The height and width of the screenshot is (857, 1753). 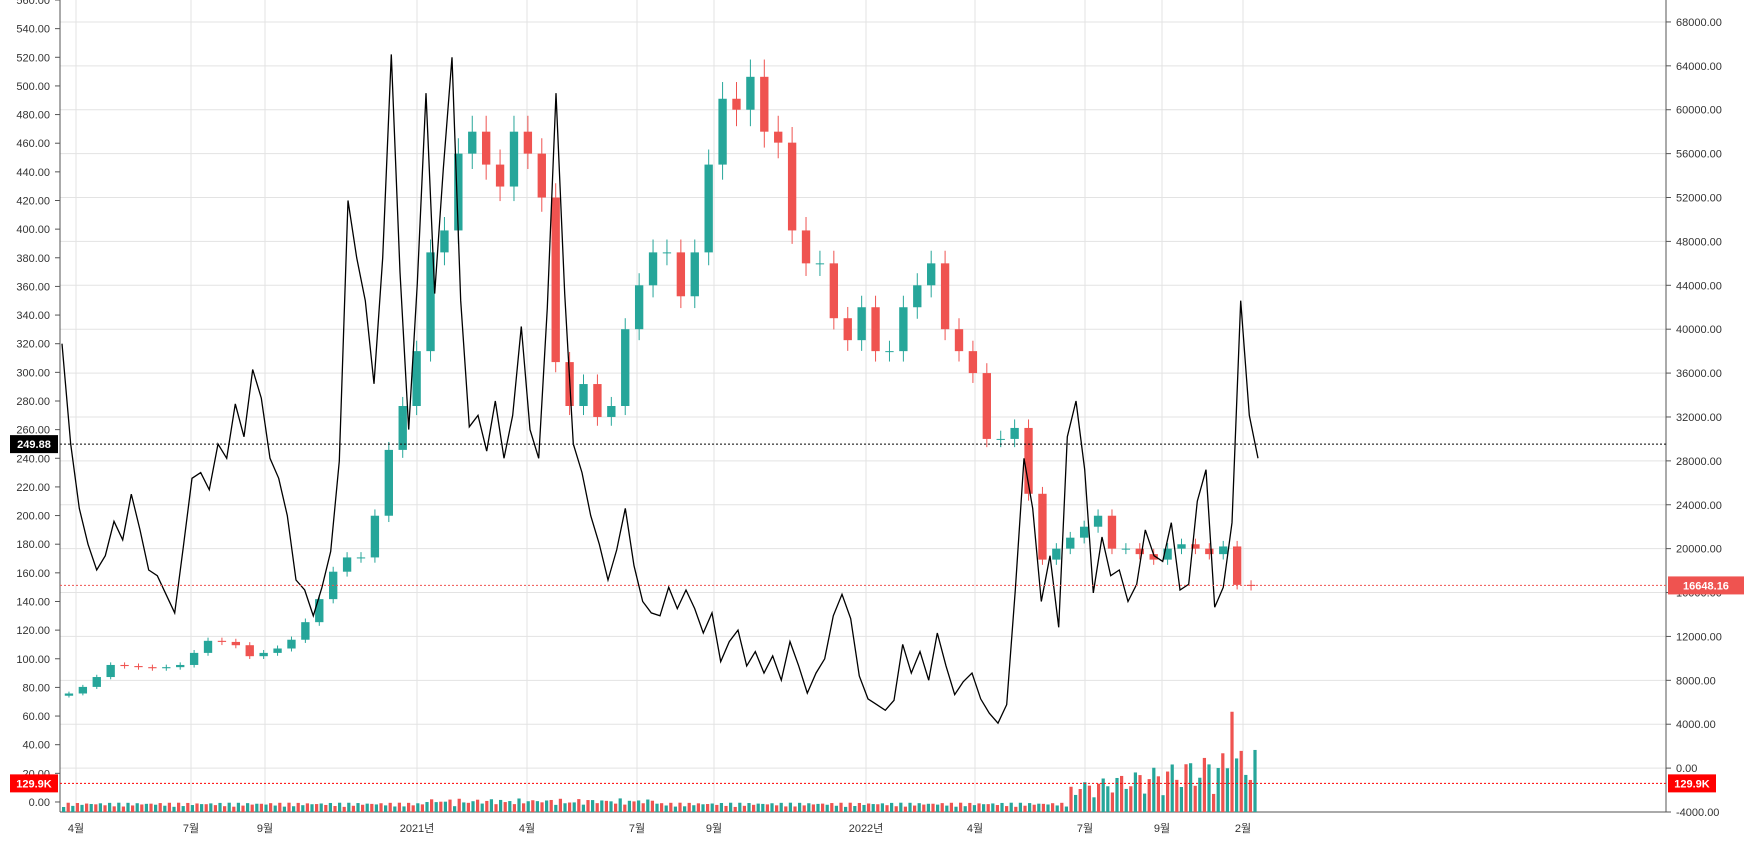 I want to click on right-tick-label: -4000.00, so click(x=1697, y=813).